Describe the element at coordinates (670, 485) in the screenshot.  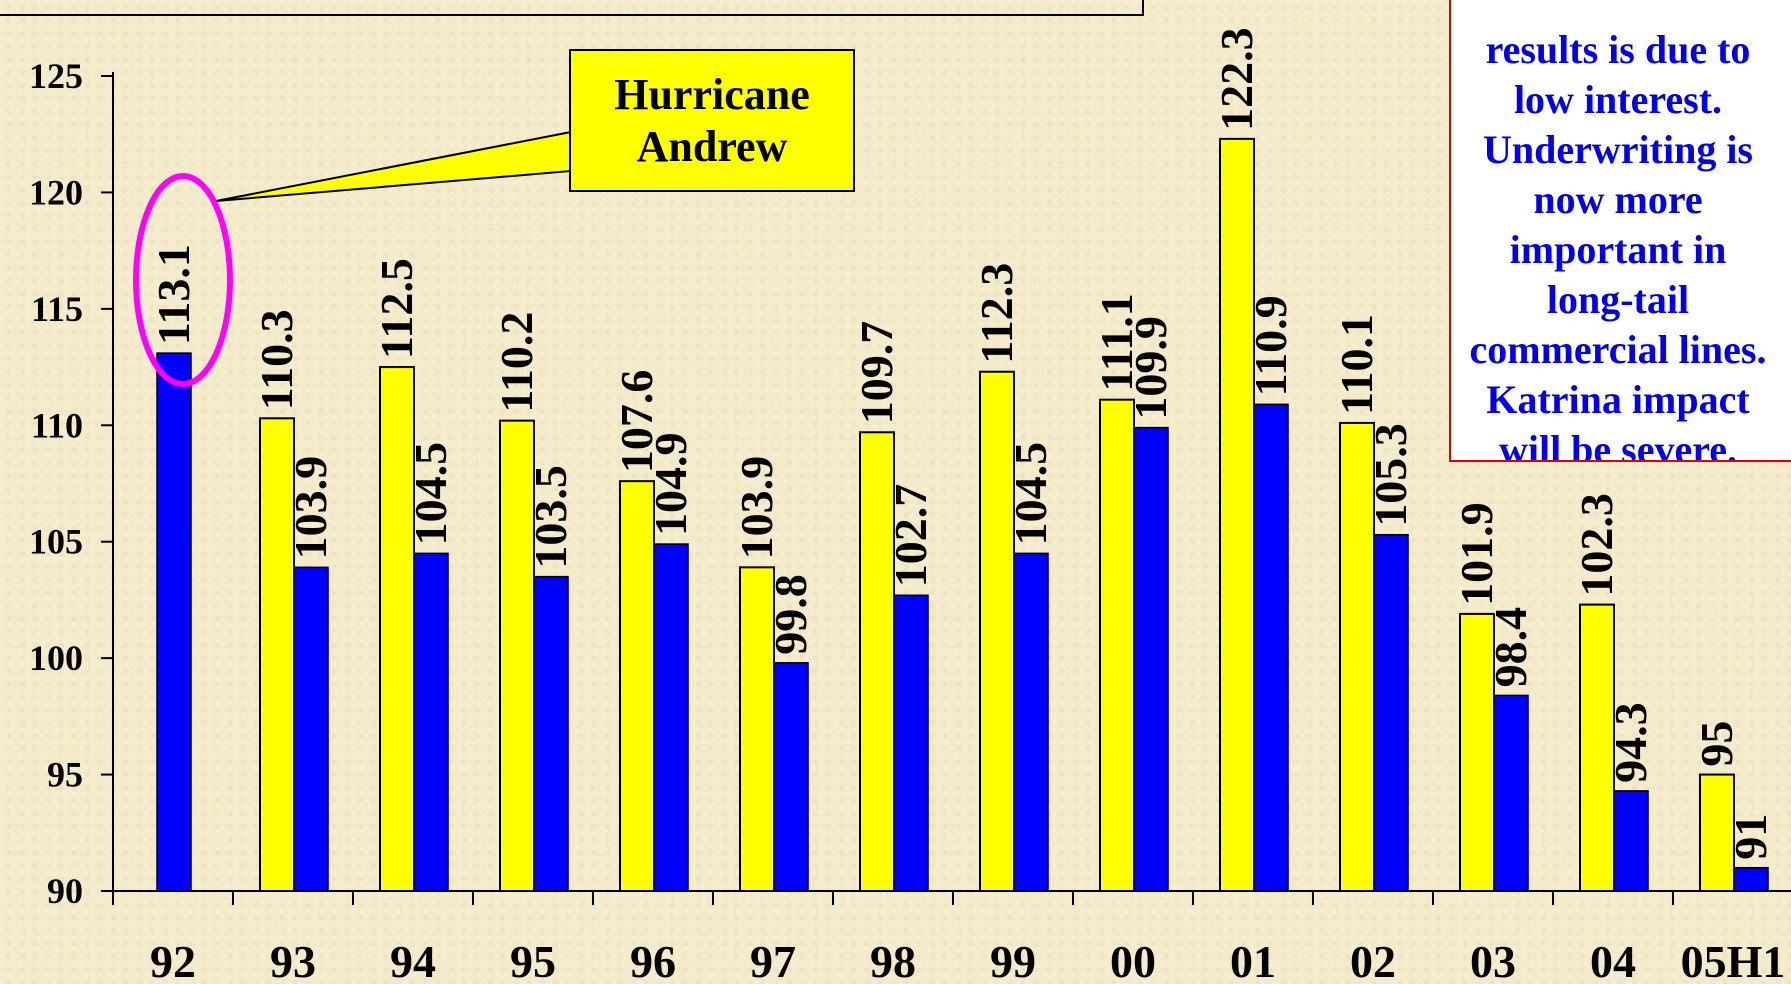
I see `data-label-blue: 104.9` at that location.